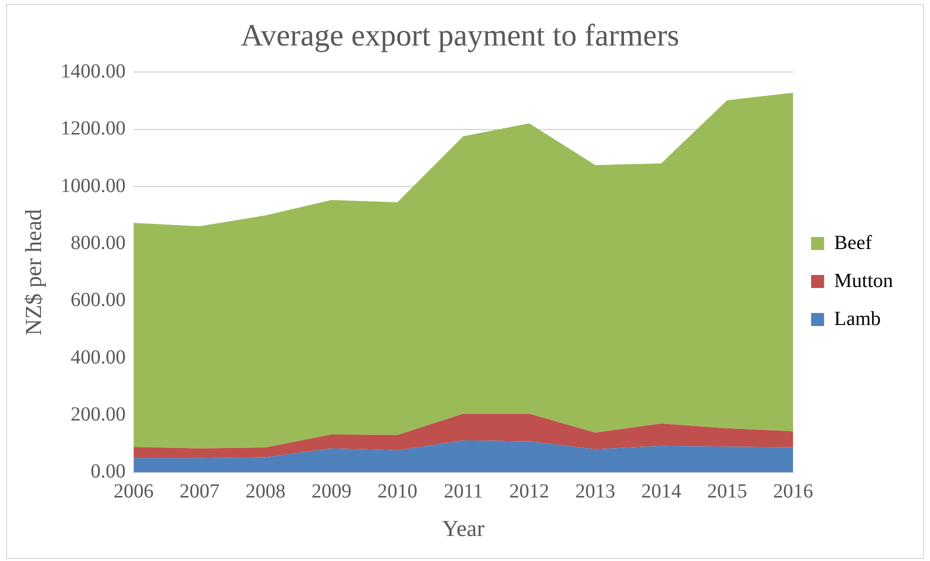 This screenshot has width=930, height=561. Describe the element at coordinates (727, 491) in the screenshot. I see `x-tick-label: 2015` at that location.